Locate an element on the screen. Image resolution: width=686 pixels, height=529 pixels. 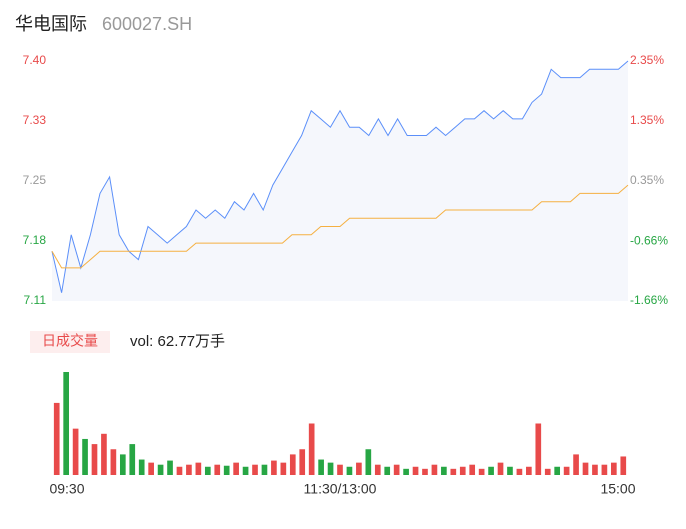
y-tick-label: 7.40 is located at coordinates (35, 60).